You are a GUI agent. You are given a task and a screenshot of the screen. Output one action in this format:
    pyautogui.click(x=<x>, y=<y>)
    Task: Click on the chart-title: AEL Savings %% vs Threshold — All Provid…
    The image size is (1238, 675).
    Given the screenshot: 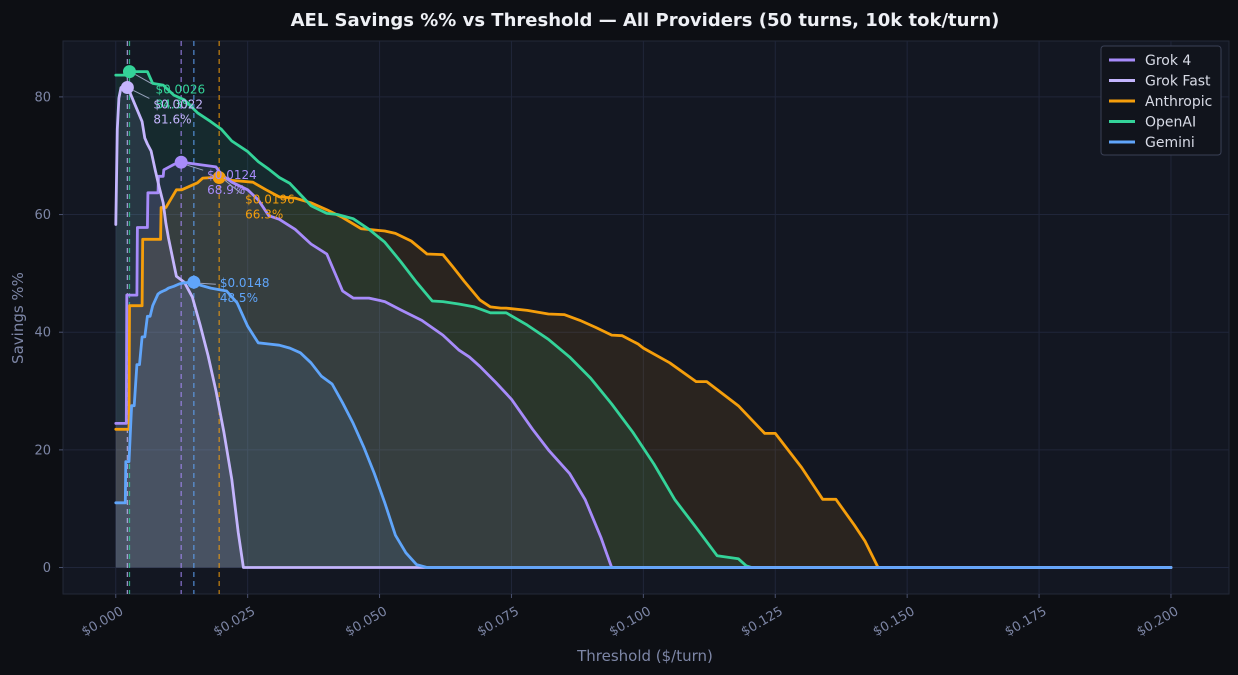 What is the action you would take?
    pyautogui.click(x=645, y=20)
    